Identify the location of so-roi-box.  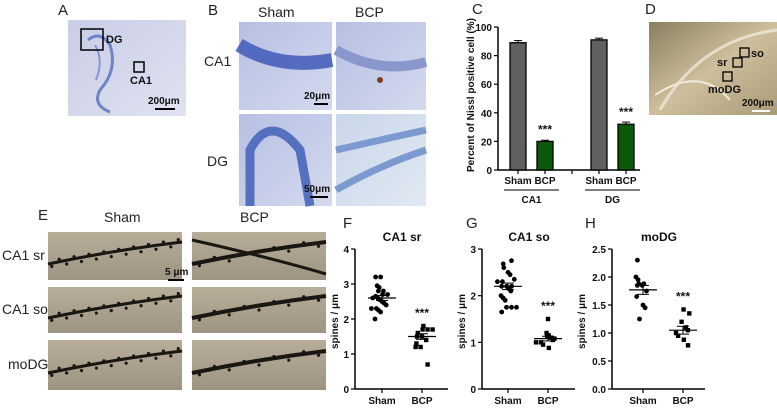
(744, 52).